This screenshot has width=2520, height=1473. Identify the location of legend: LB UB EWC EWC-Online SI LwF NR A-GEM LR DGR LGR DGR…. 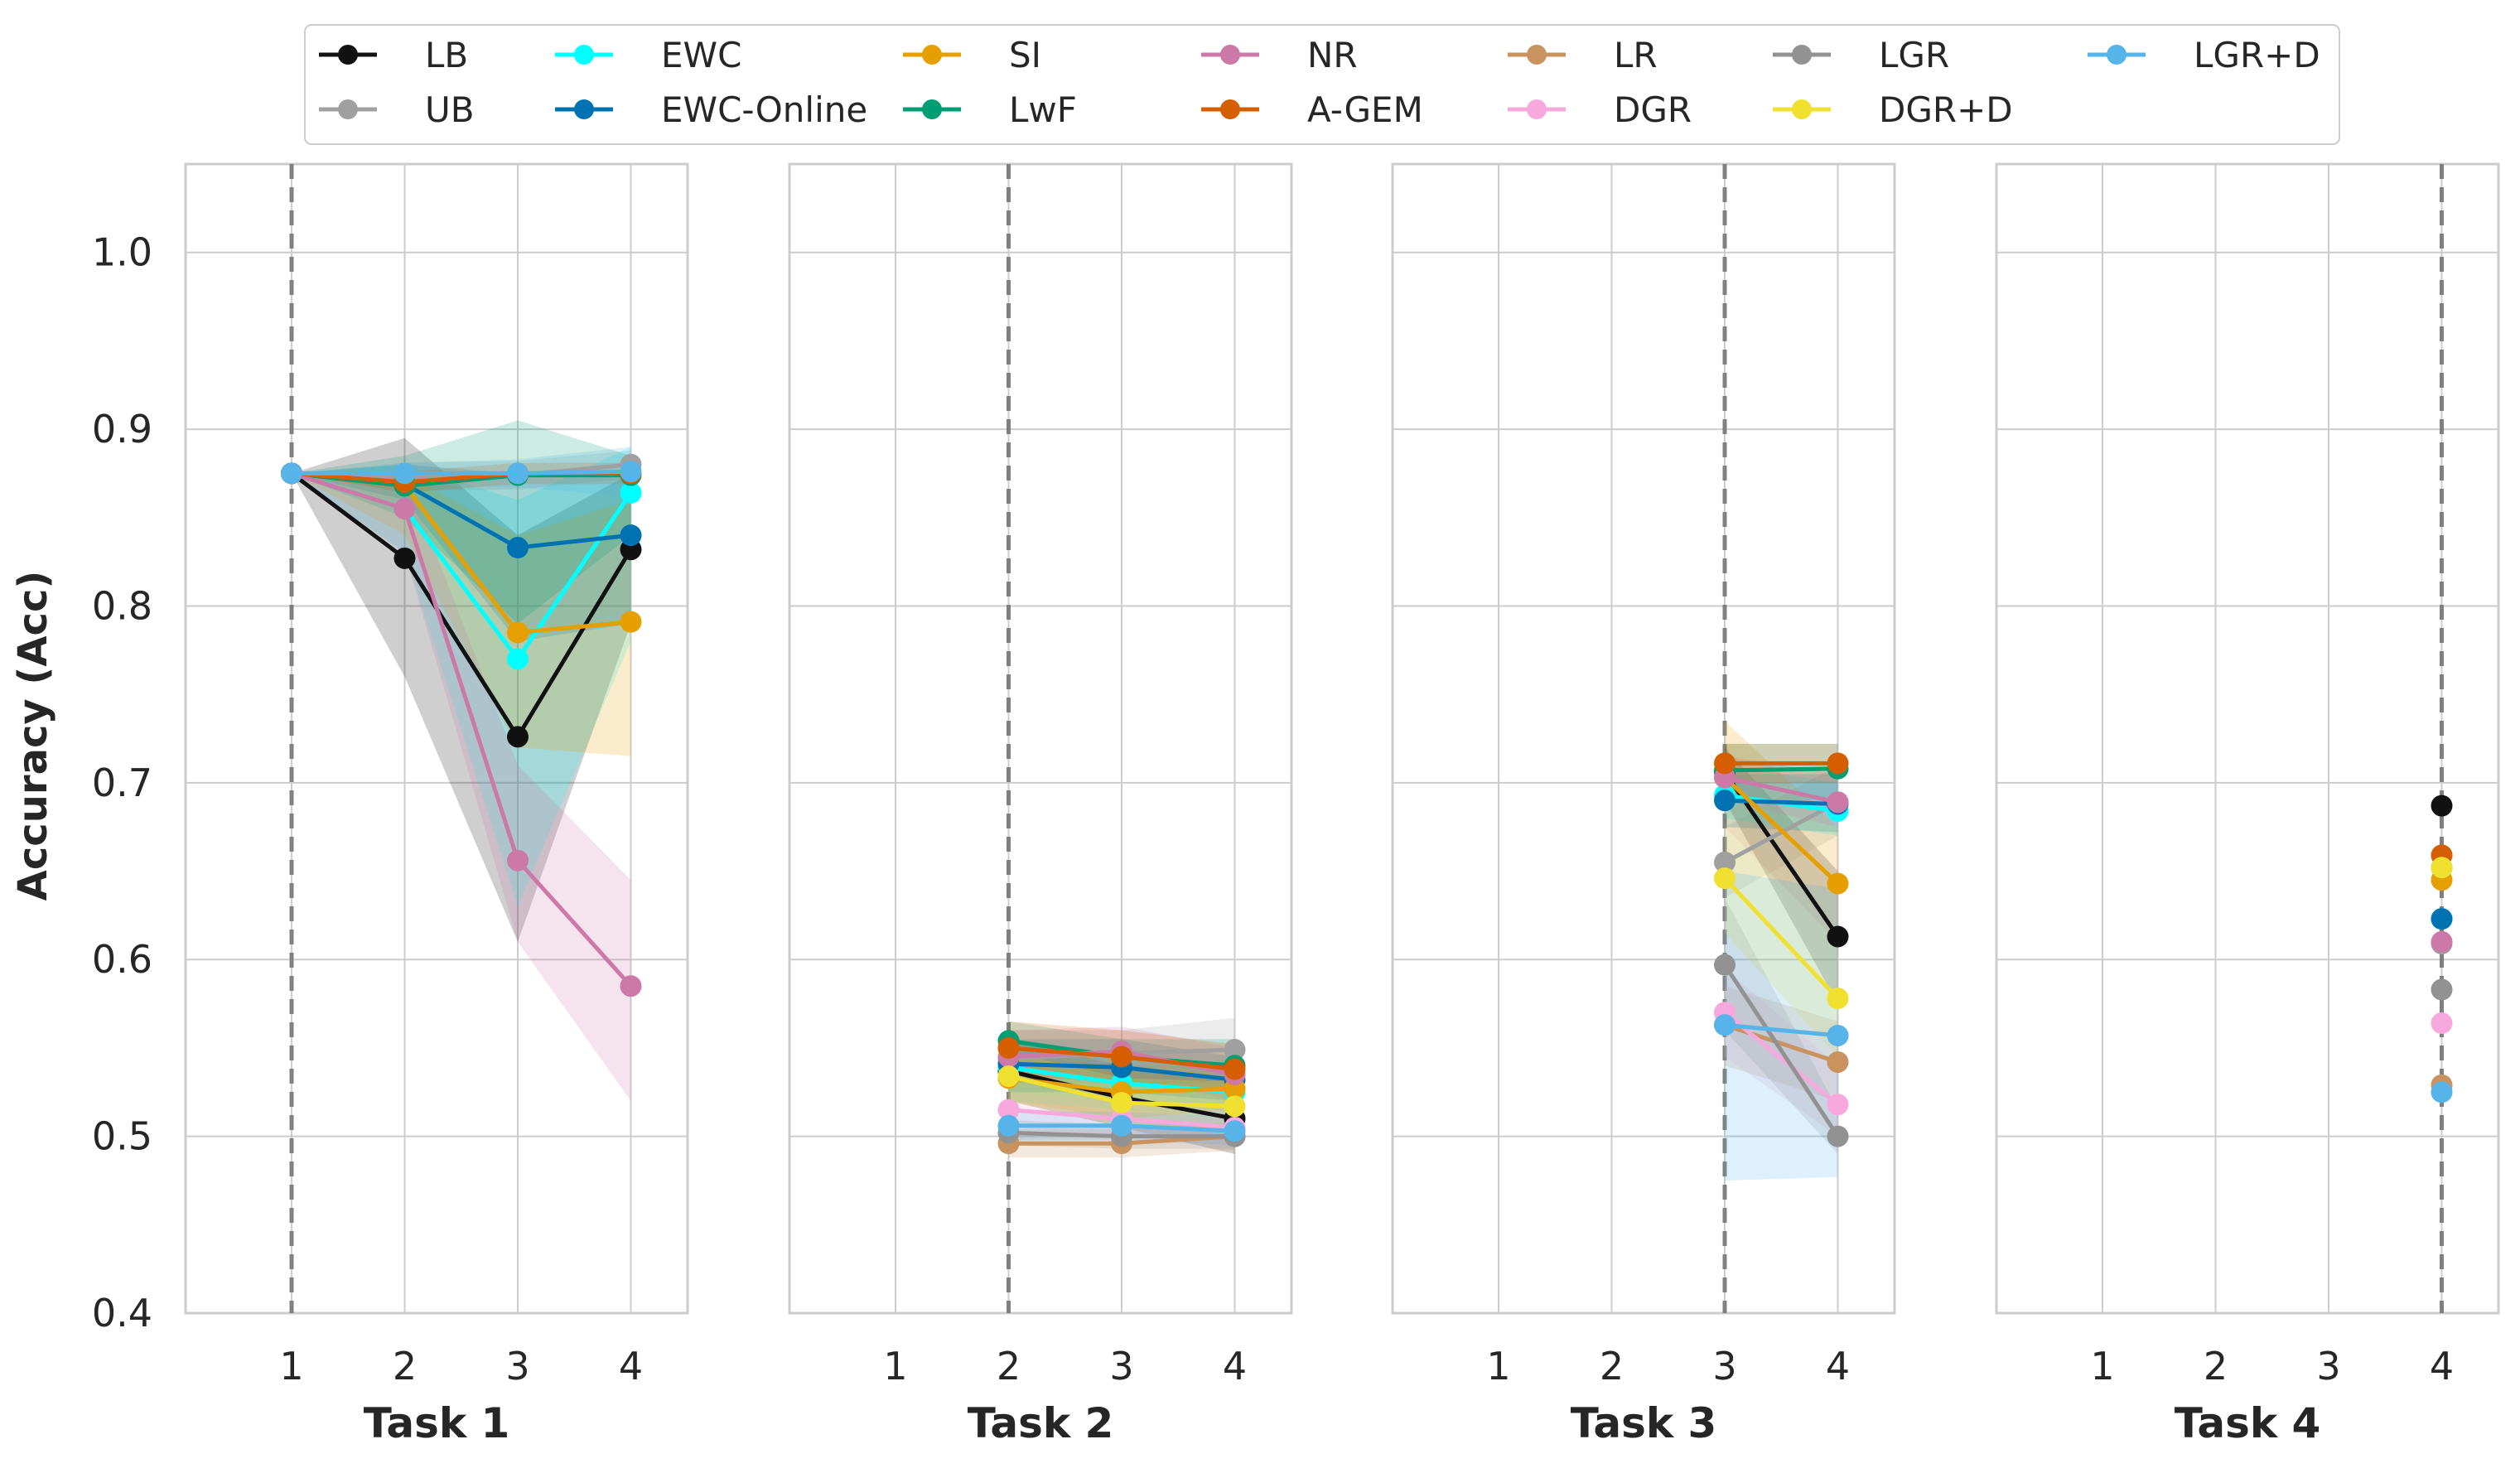
(1322, 84).